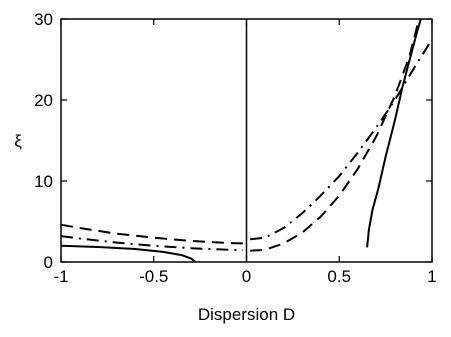  What do you see at coordinates (60, 276) in the screenshot?
I see `x-tick-label: -1` at bounding box center [60, 276].